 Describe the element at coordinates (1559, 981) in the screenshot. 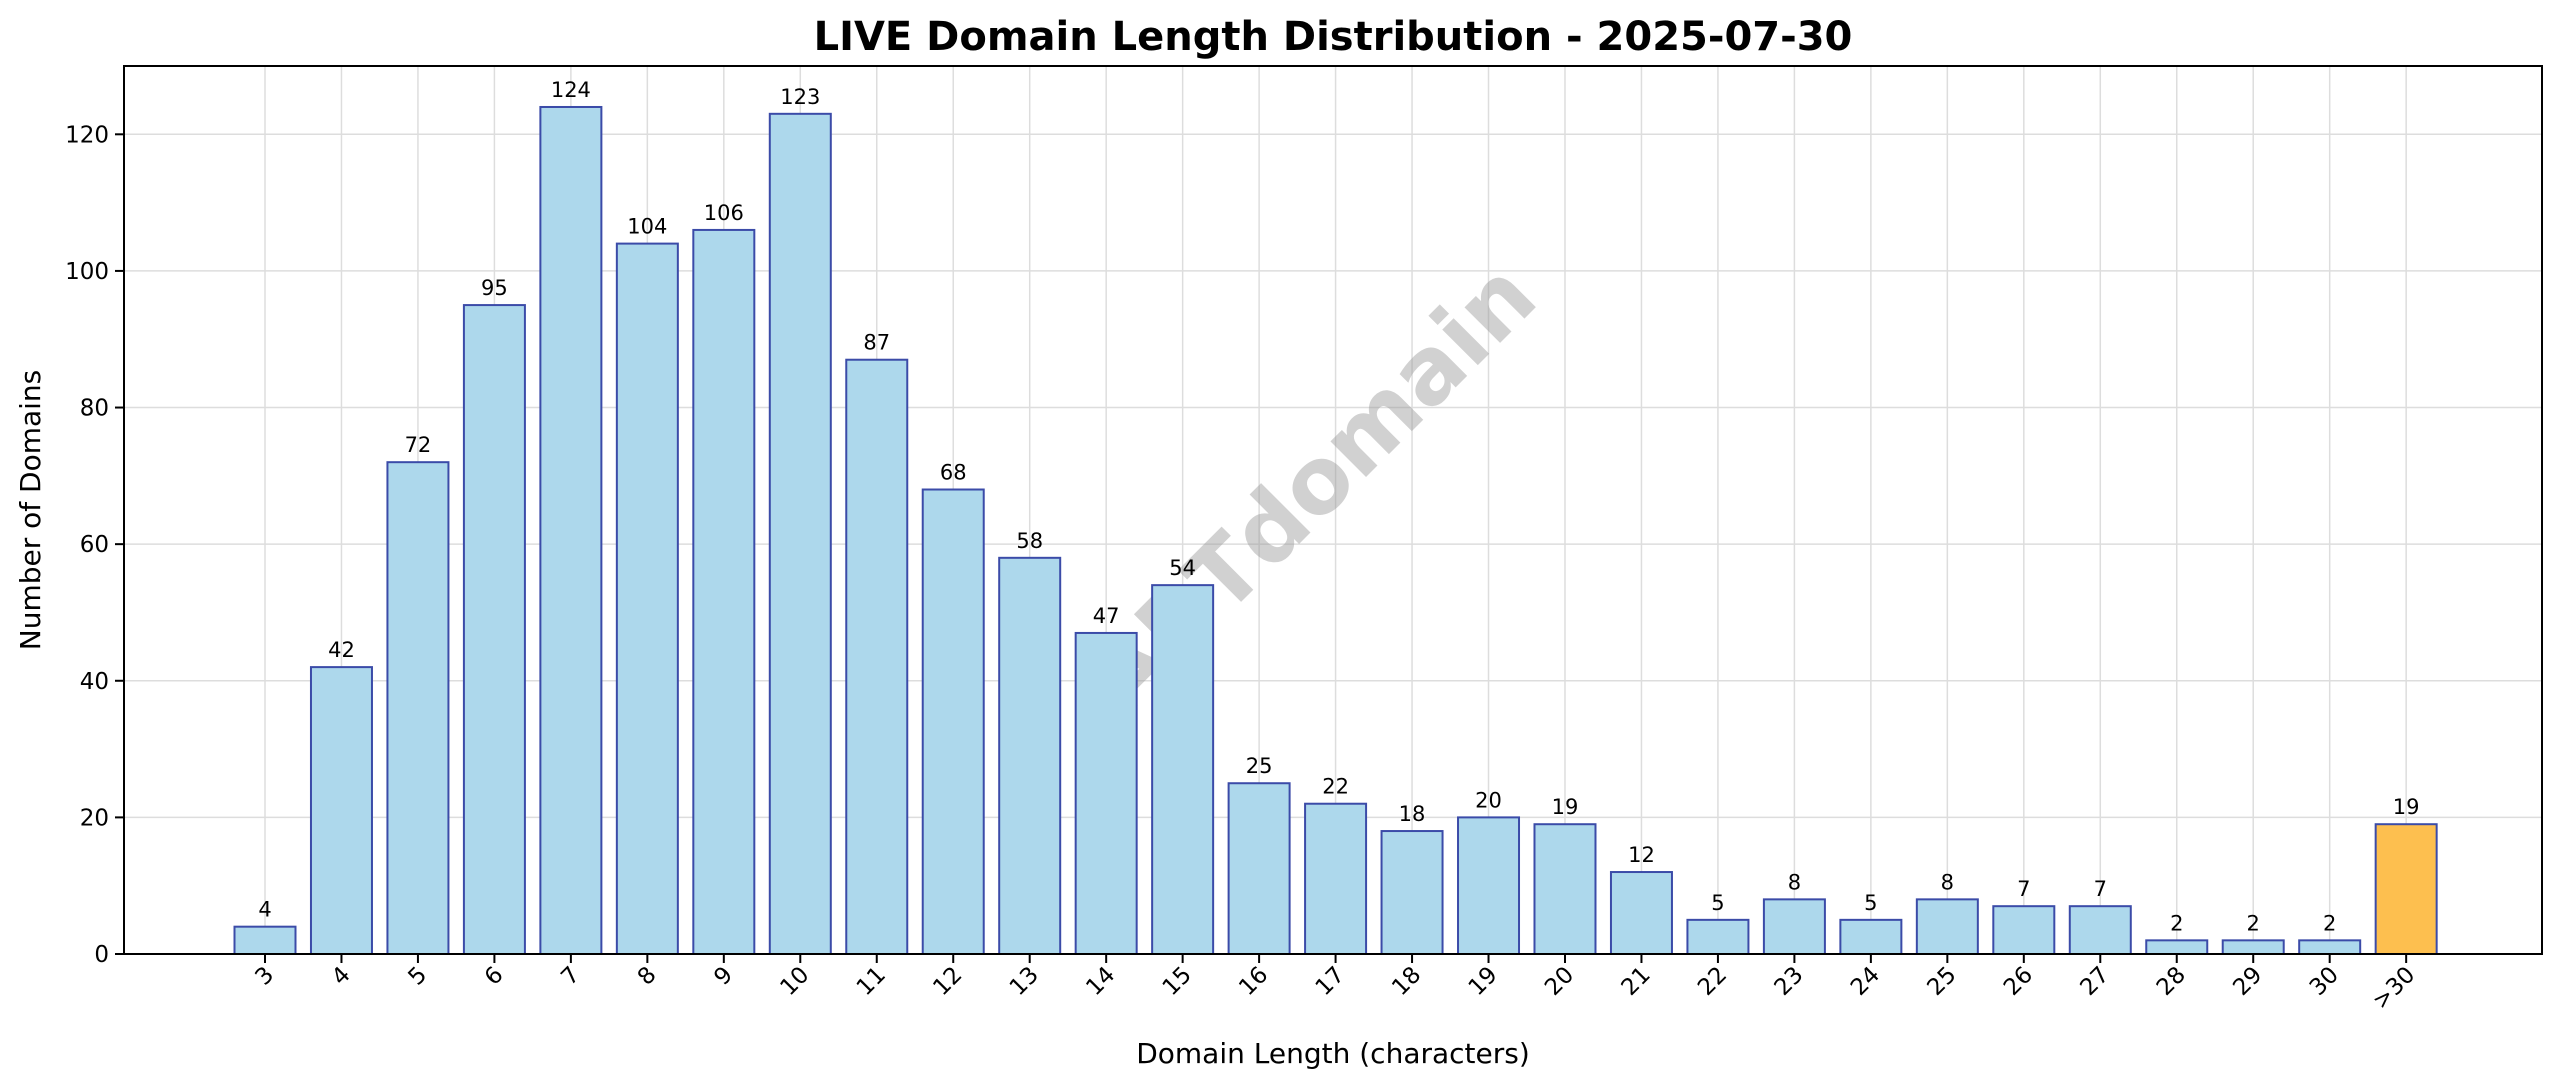

I see `x-tick-label: 20` at that location.